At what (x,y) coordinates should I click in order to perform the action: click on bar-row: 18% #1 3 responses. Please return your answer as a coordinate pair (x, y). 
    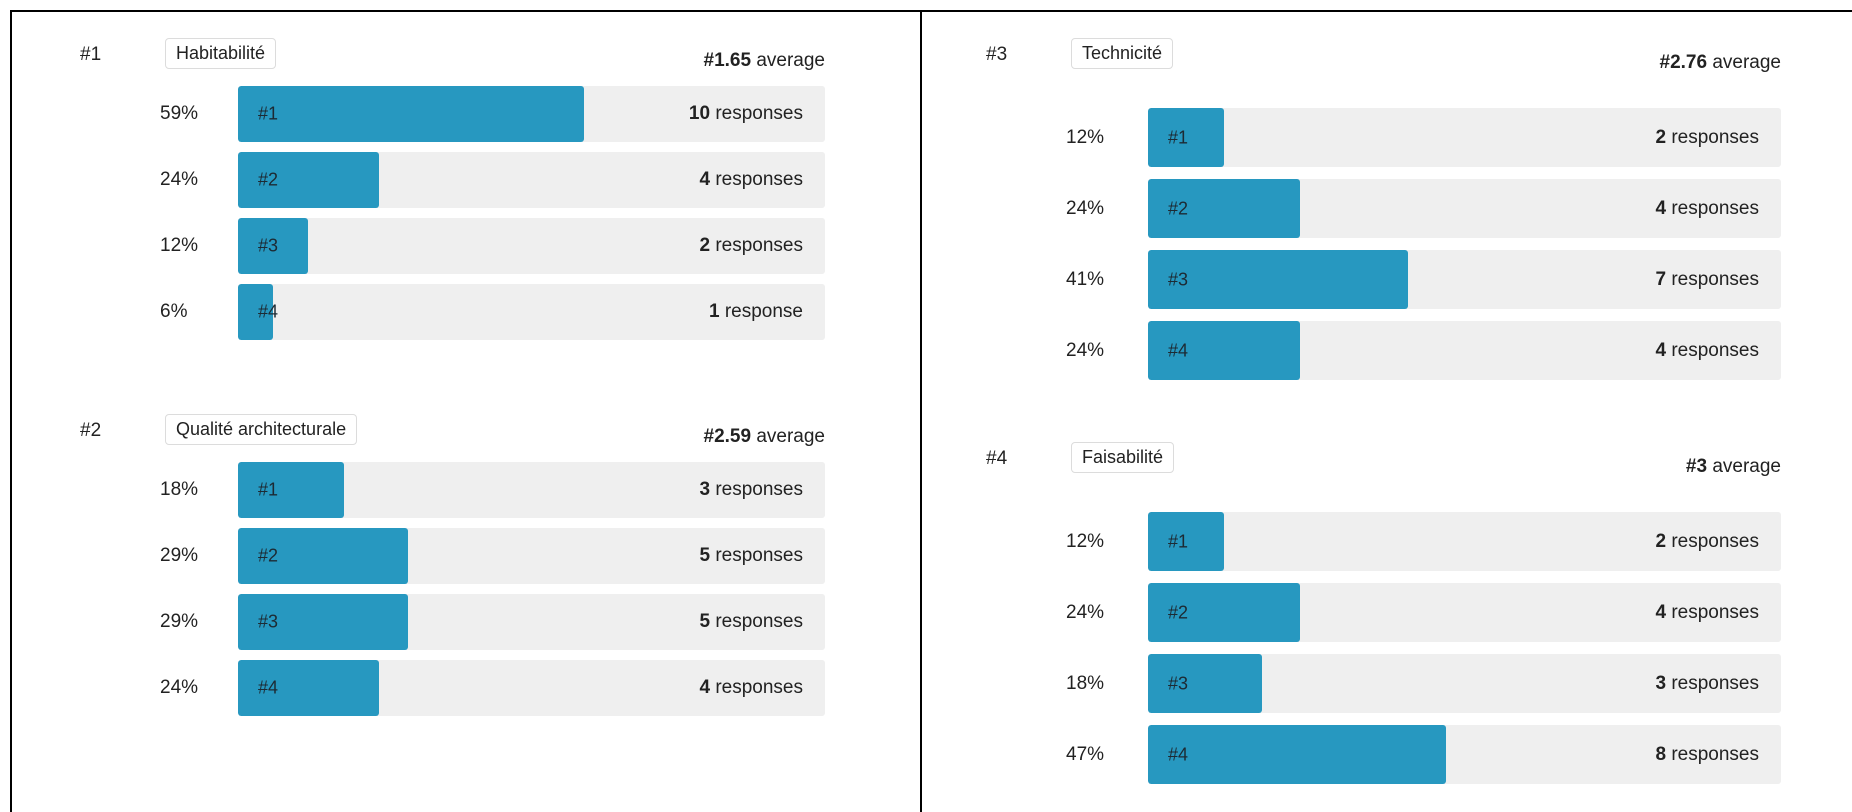
    Looking at the image, I should click on (452, 490).